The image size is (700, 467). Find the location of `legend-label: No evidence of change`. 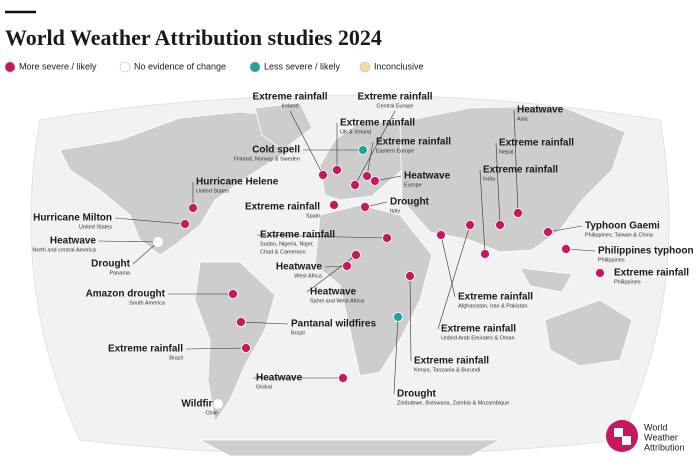

legend-label: No evidence of change is located at coordinates (180, 66).